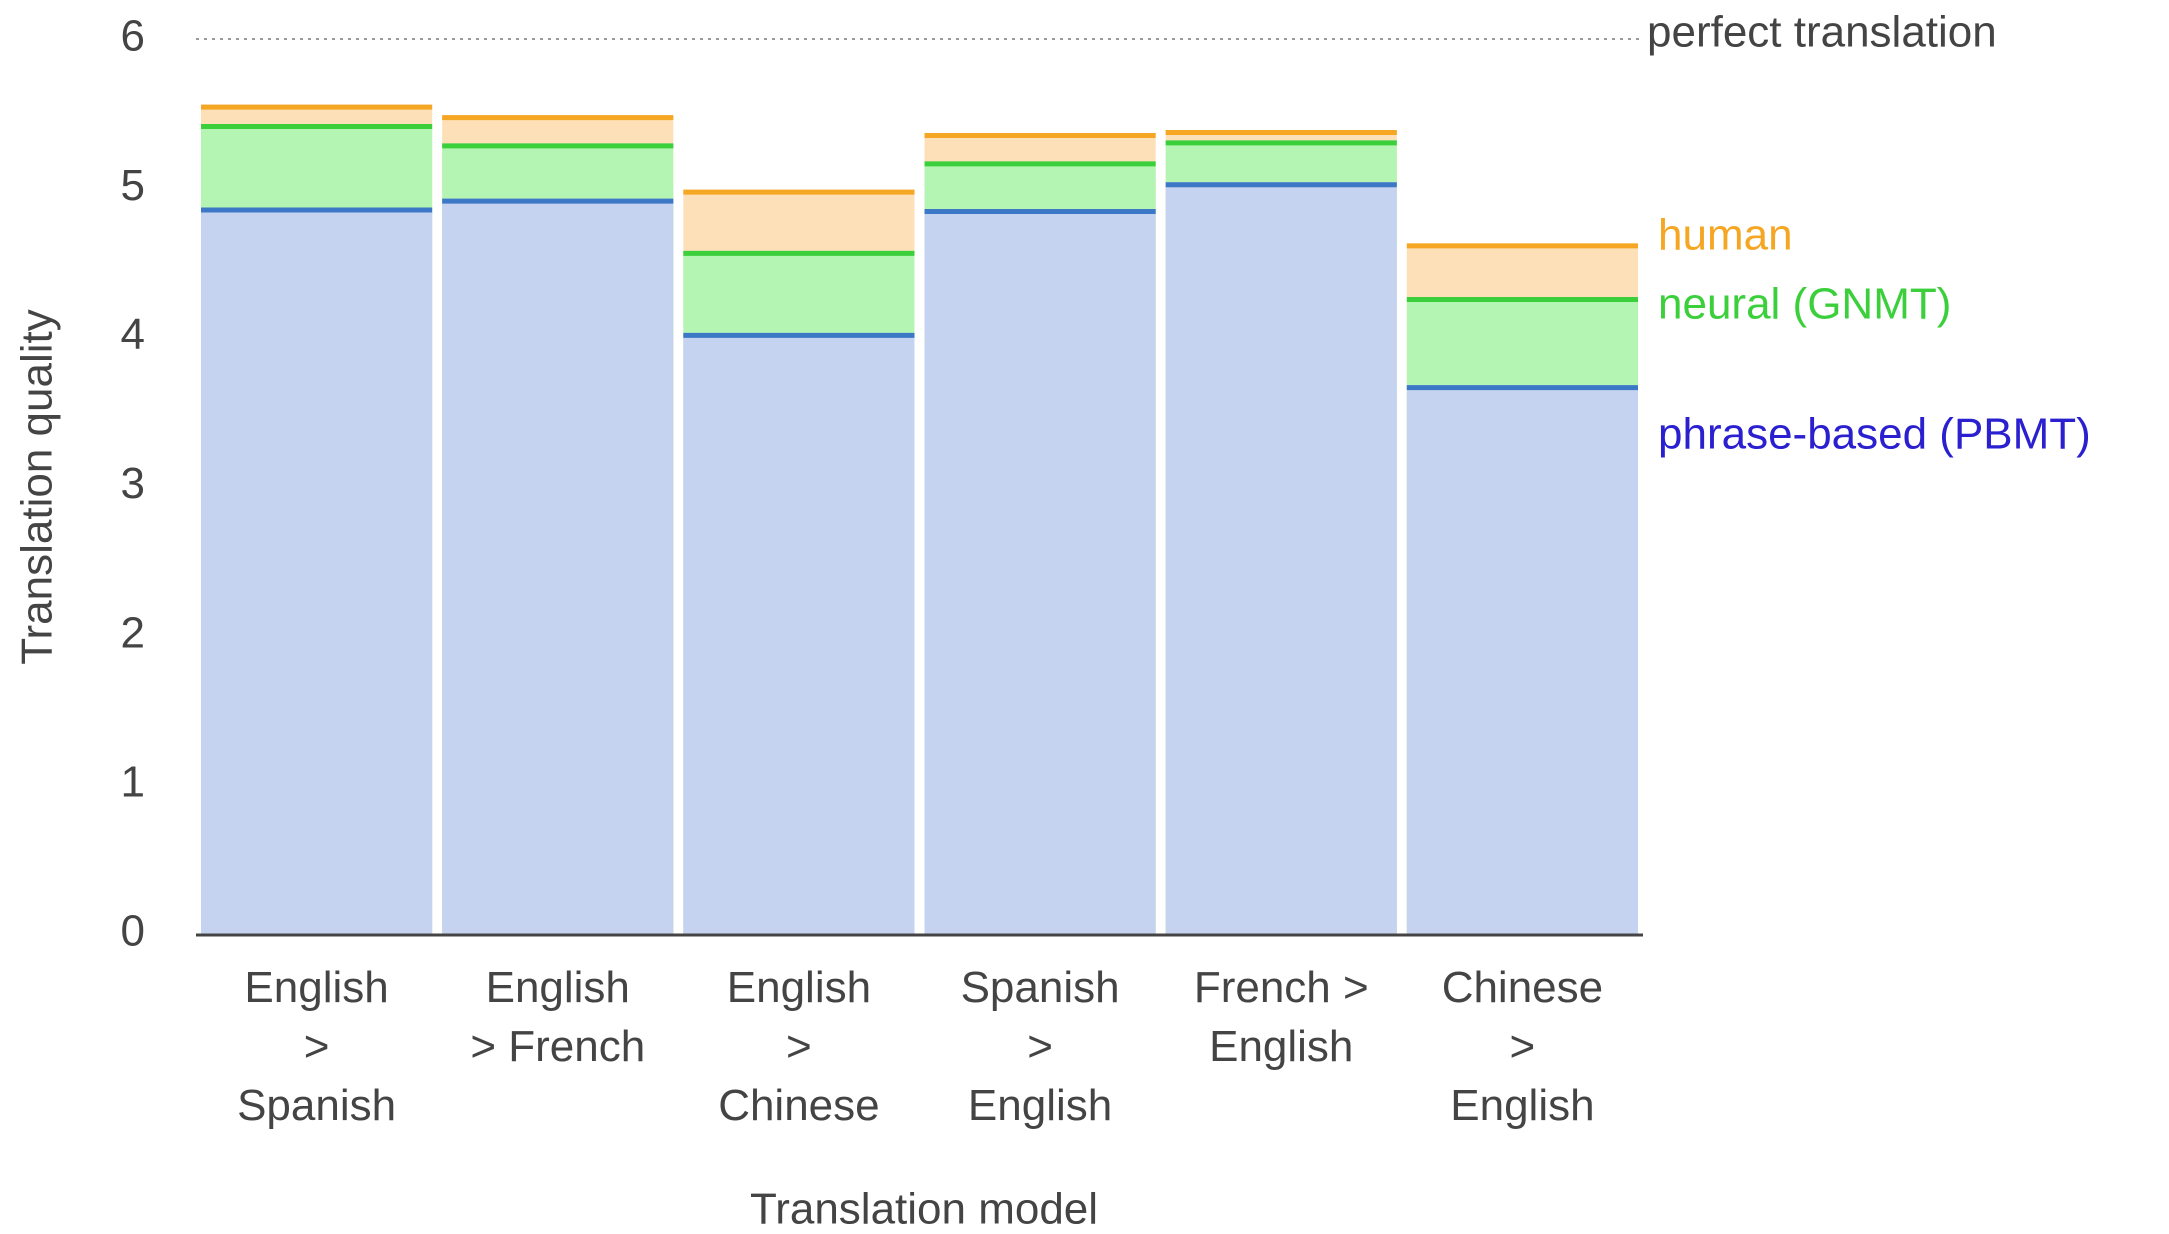  What do you see at coordinates (1522, 1046) in the screenshot?
I see `x-tick-label: Chinese > English` at bounding box center [1522, 1046].